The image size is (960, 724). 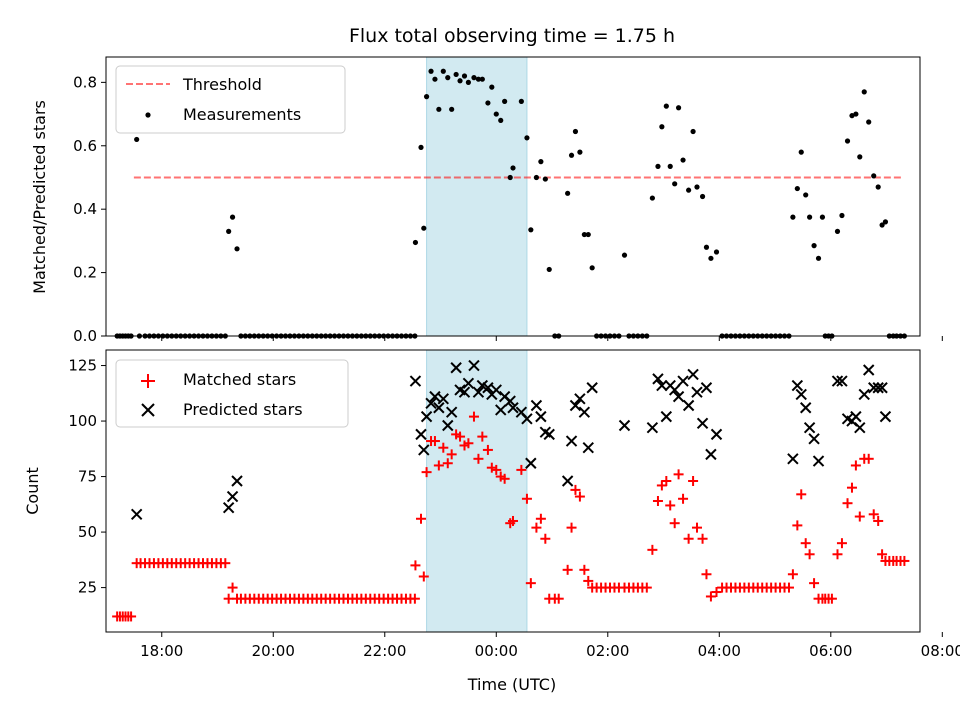 What do you see at coordinates (148, 115) in the screenshot?
I see `legend-measurements-marker` at bounding box center [148, 115].